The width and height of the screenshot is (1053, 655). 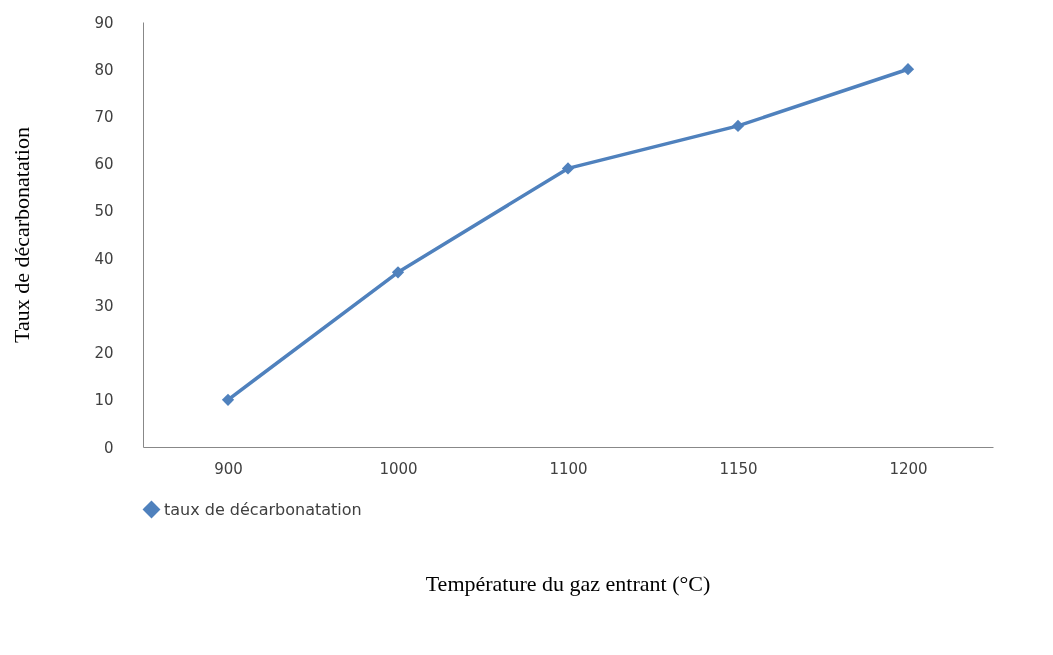 I want to click on y-tick-label: 30, so click(x=104, y=305).